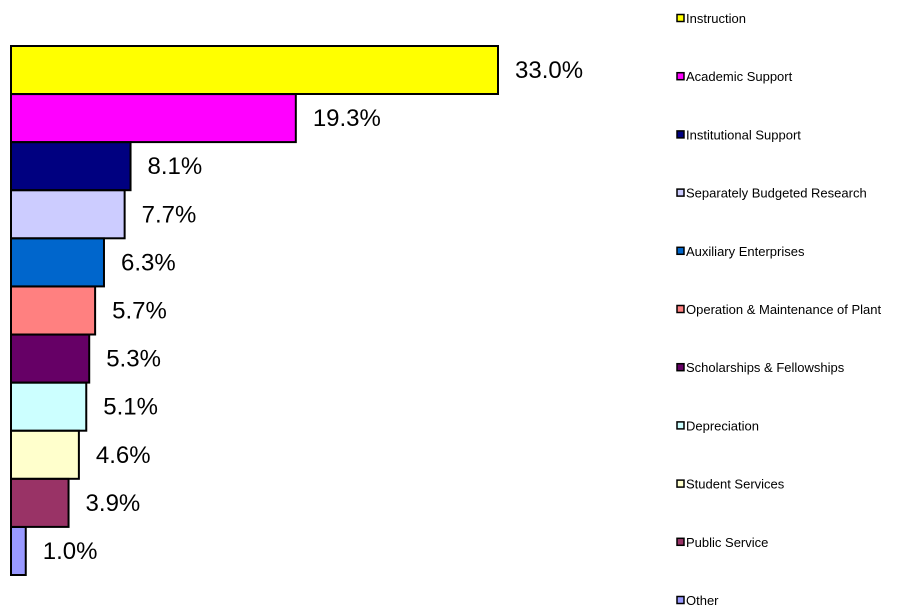  I want to click on value-label-separately-budgeted-research: 7.7%, so click(169, 214).